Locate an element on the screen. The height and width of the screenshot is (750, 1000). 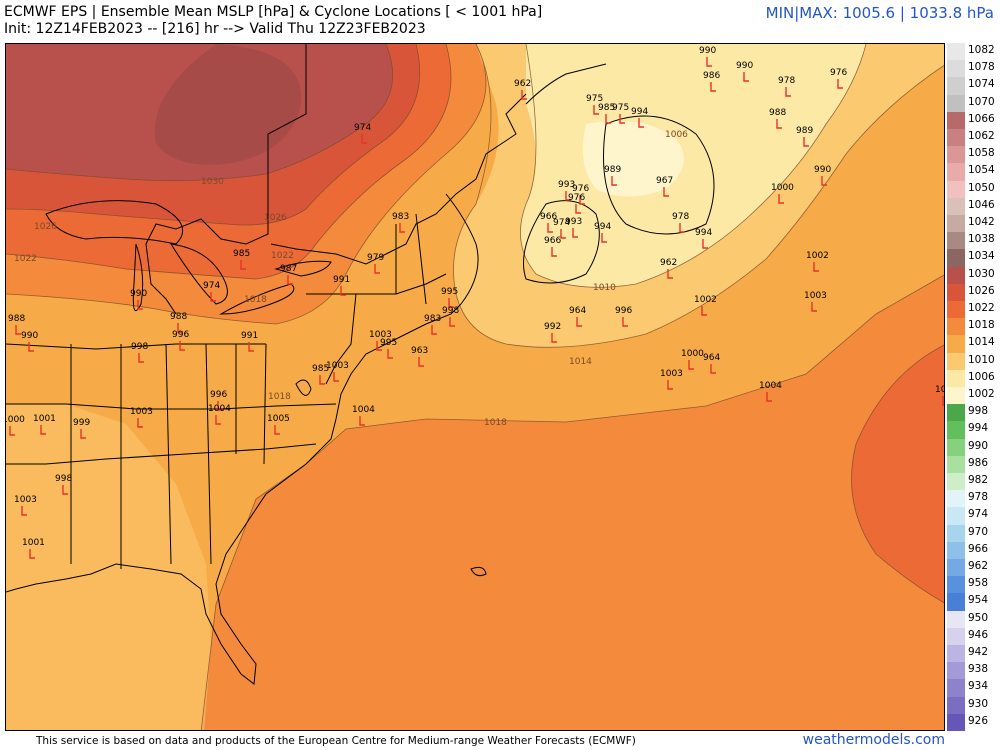
legend-label: 994 is located at coordinates (978, 428).